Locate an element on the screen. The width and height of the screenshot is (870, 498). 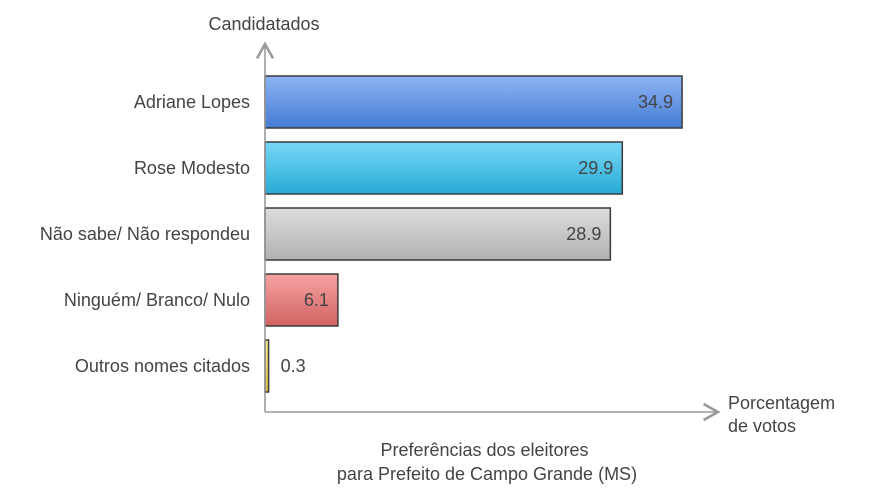
bar-rose-modesto is located at coordinates (444, 168).